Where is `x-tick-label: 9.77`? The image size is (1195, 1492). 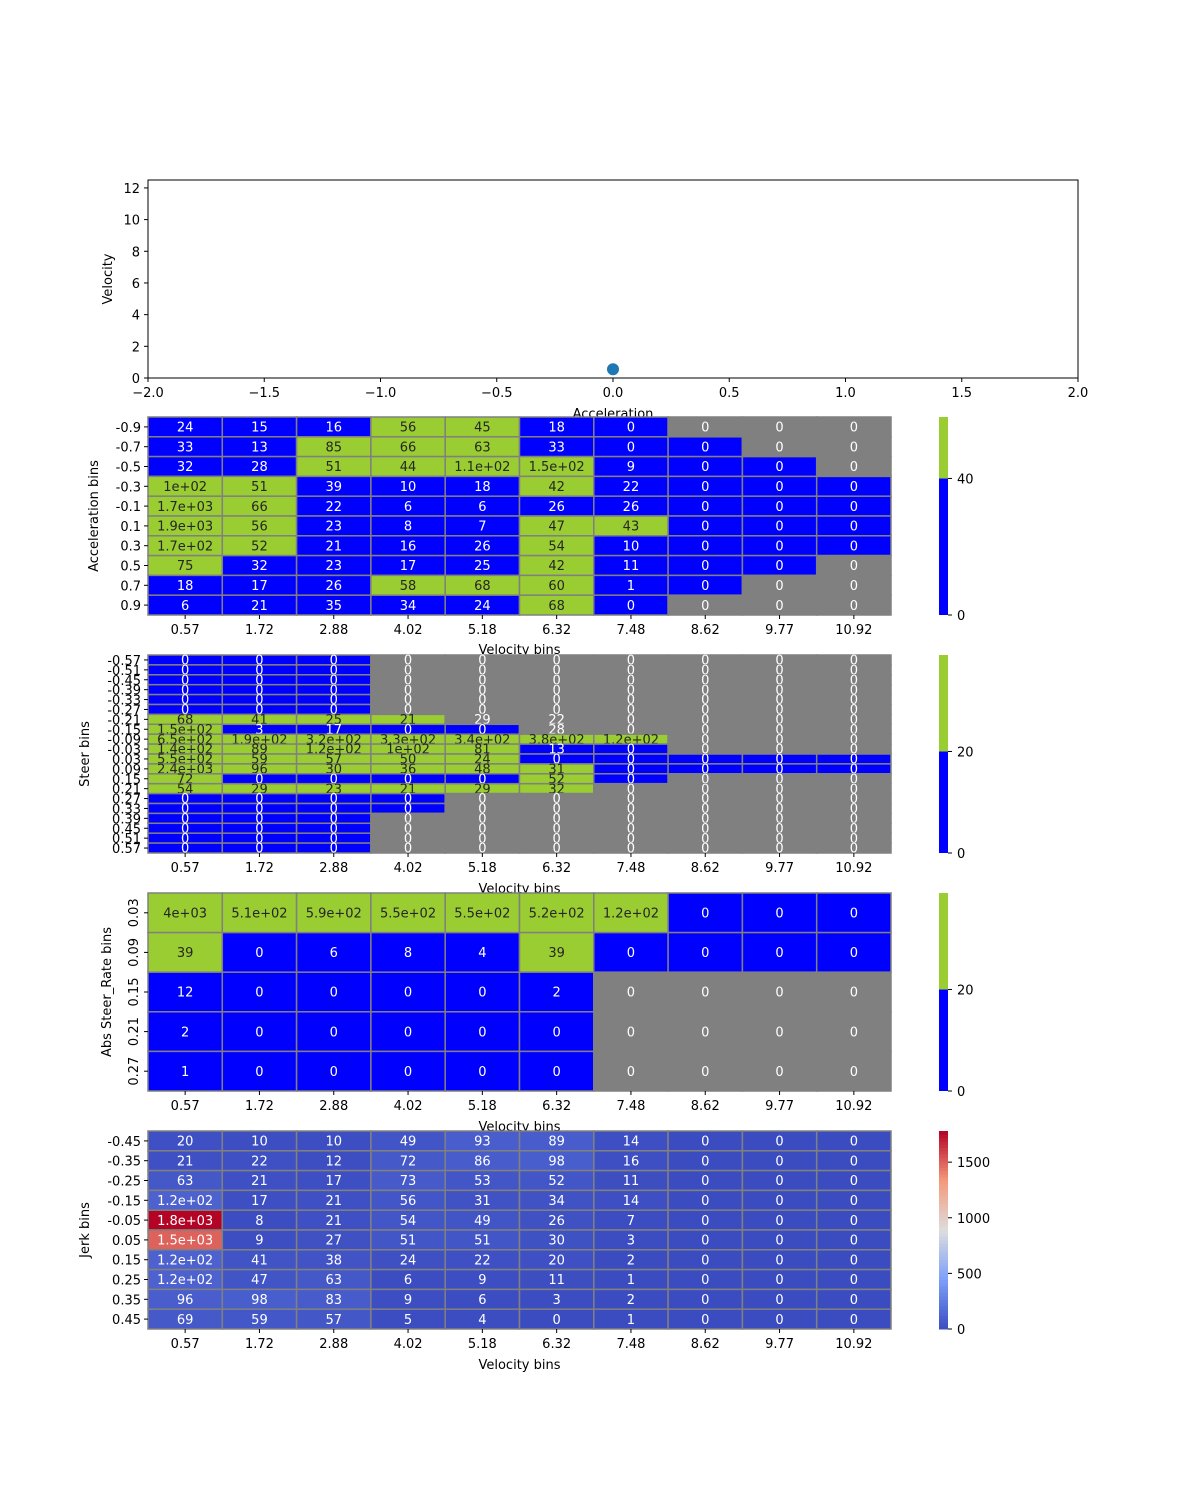
x-tick-label: 9.77 is located at coordinates (779, 630).